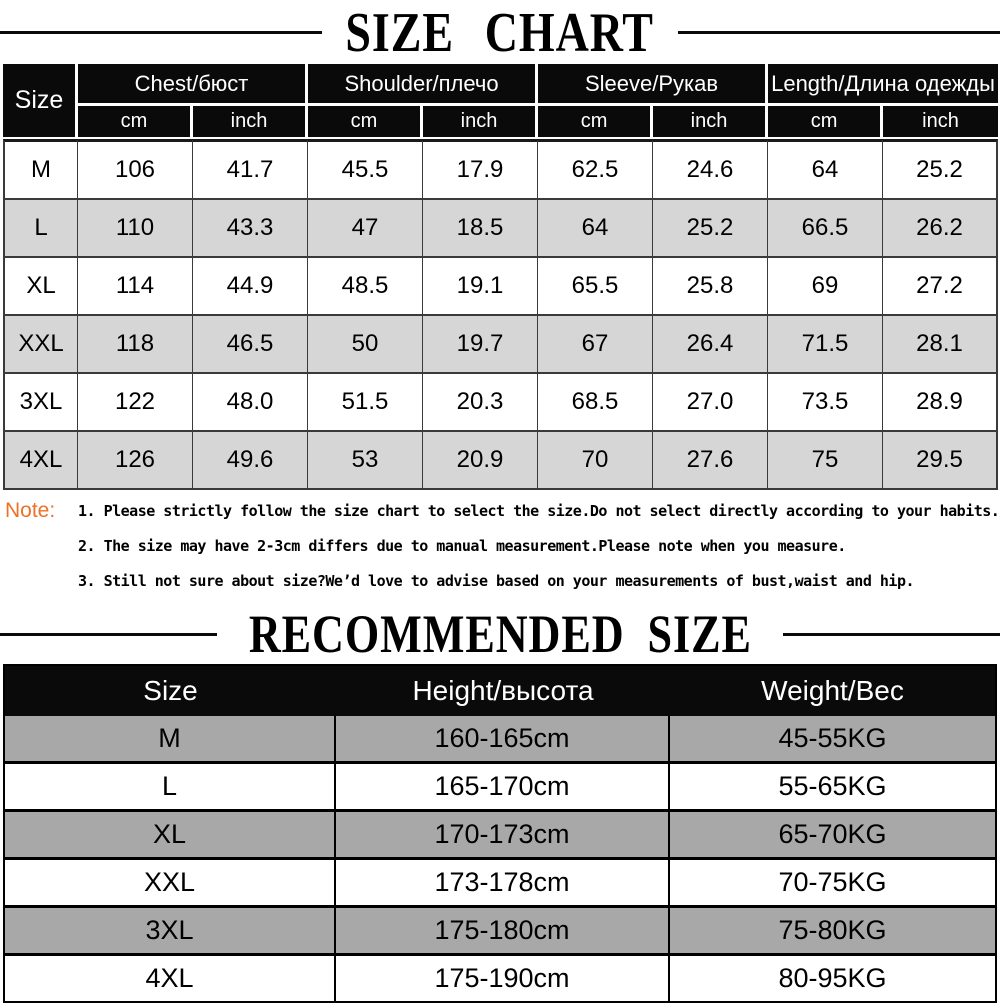 The width and height of the screenshot is (1000, 1003). What do you see at coordinates (711, 461) in the screenshot?
I see `measurement-cell: 27.6` at bounding box center [711, 461].